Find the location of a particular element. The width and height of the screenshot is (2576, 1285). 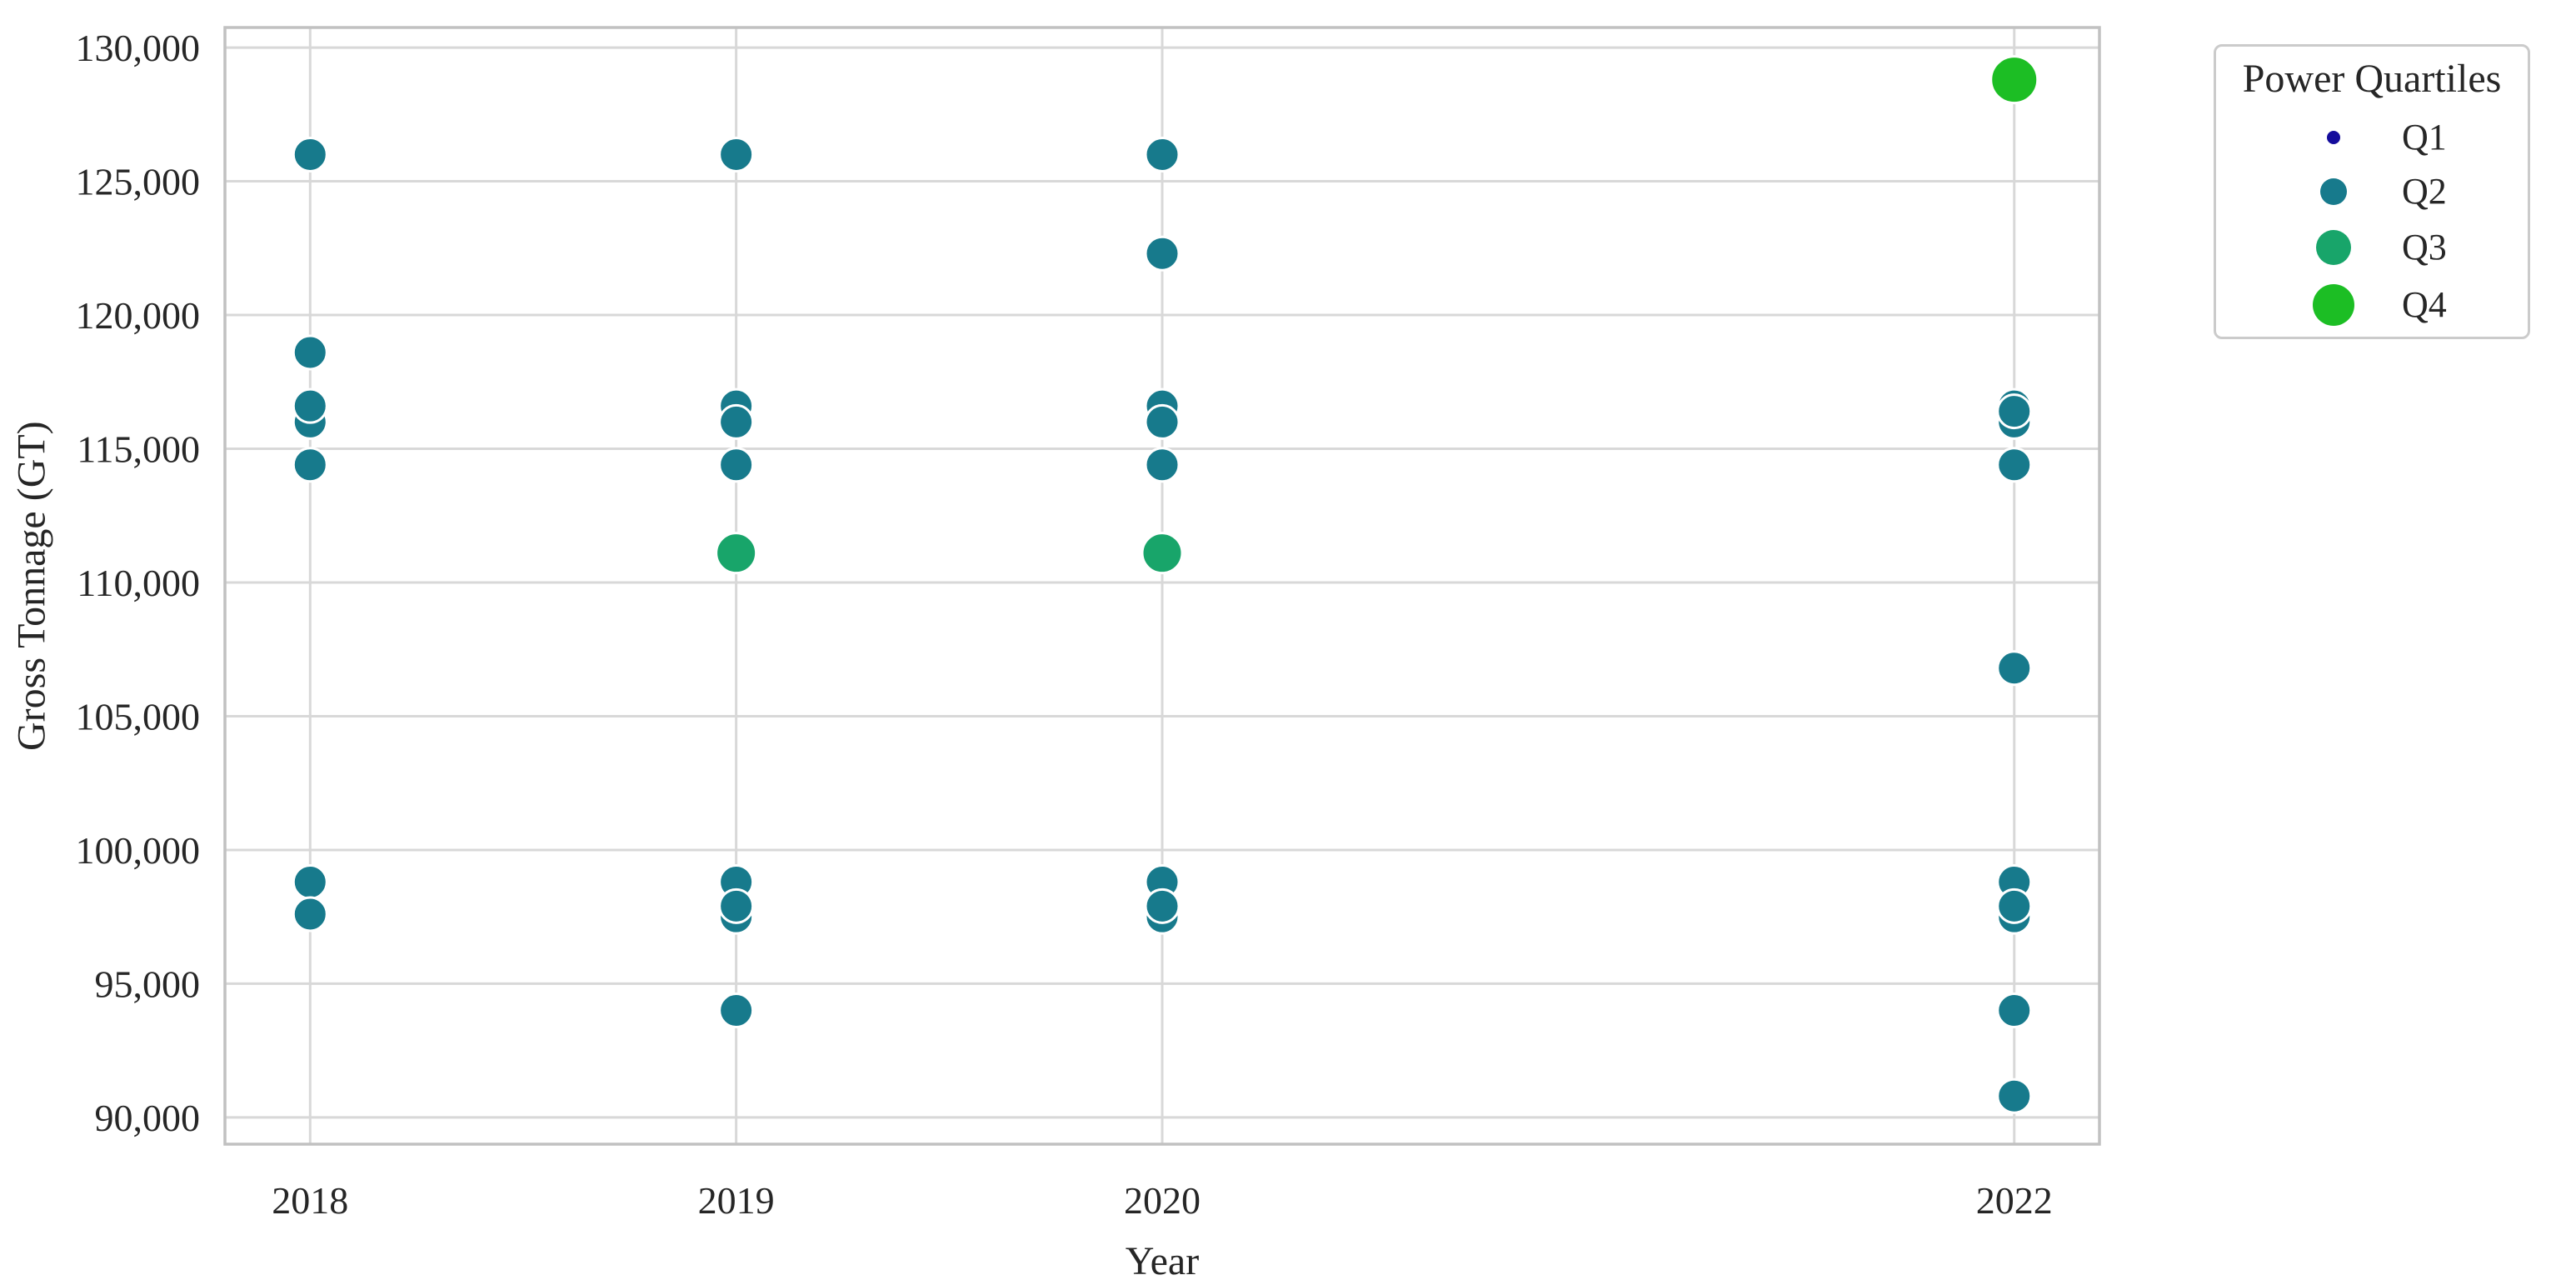

legend-item-label: Q1 is located at coordinates (2424, 137).